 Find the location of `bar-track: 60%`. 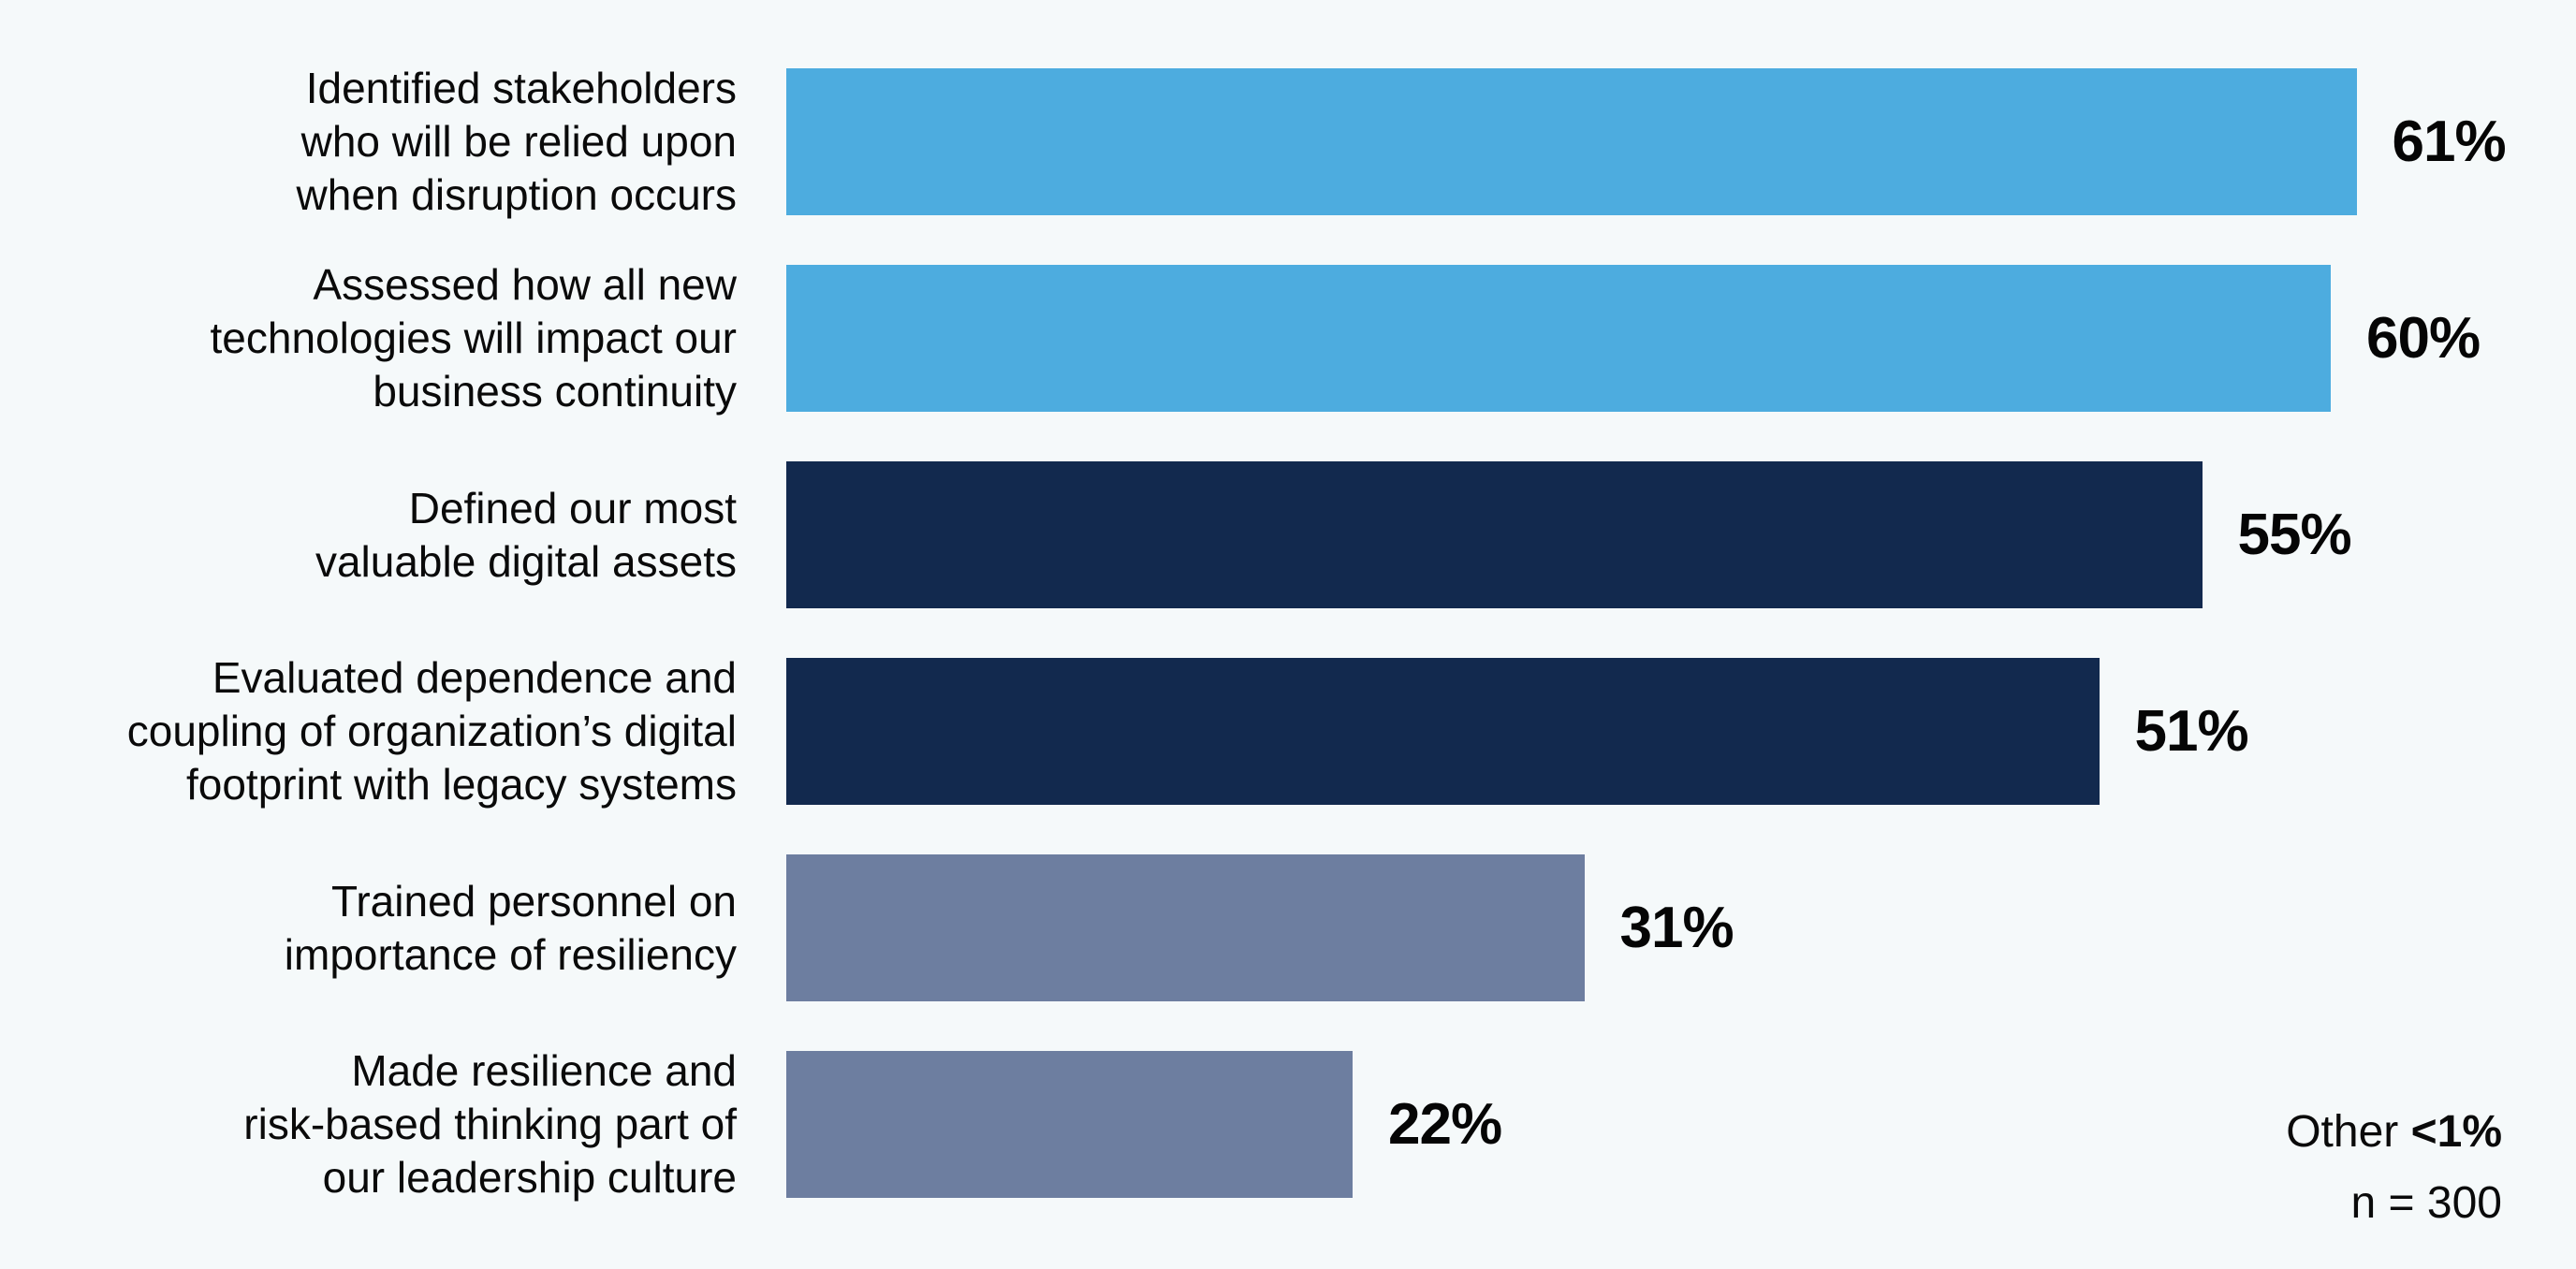

bar-track: 60% is located at coordinates (1681, 338).